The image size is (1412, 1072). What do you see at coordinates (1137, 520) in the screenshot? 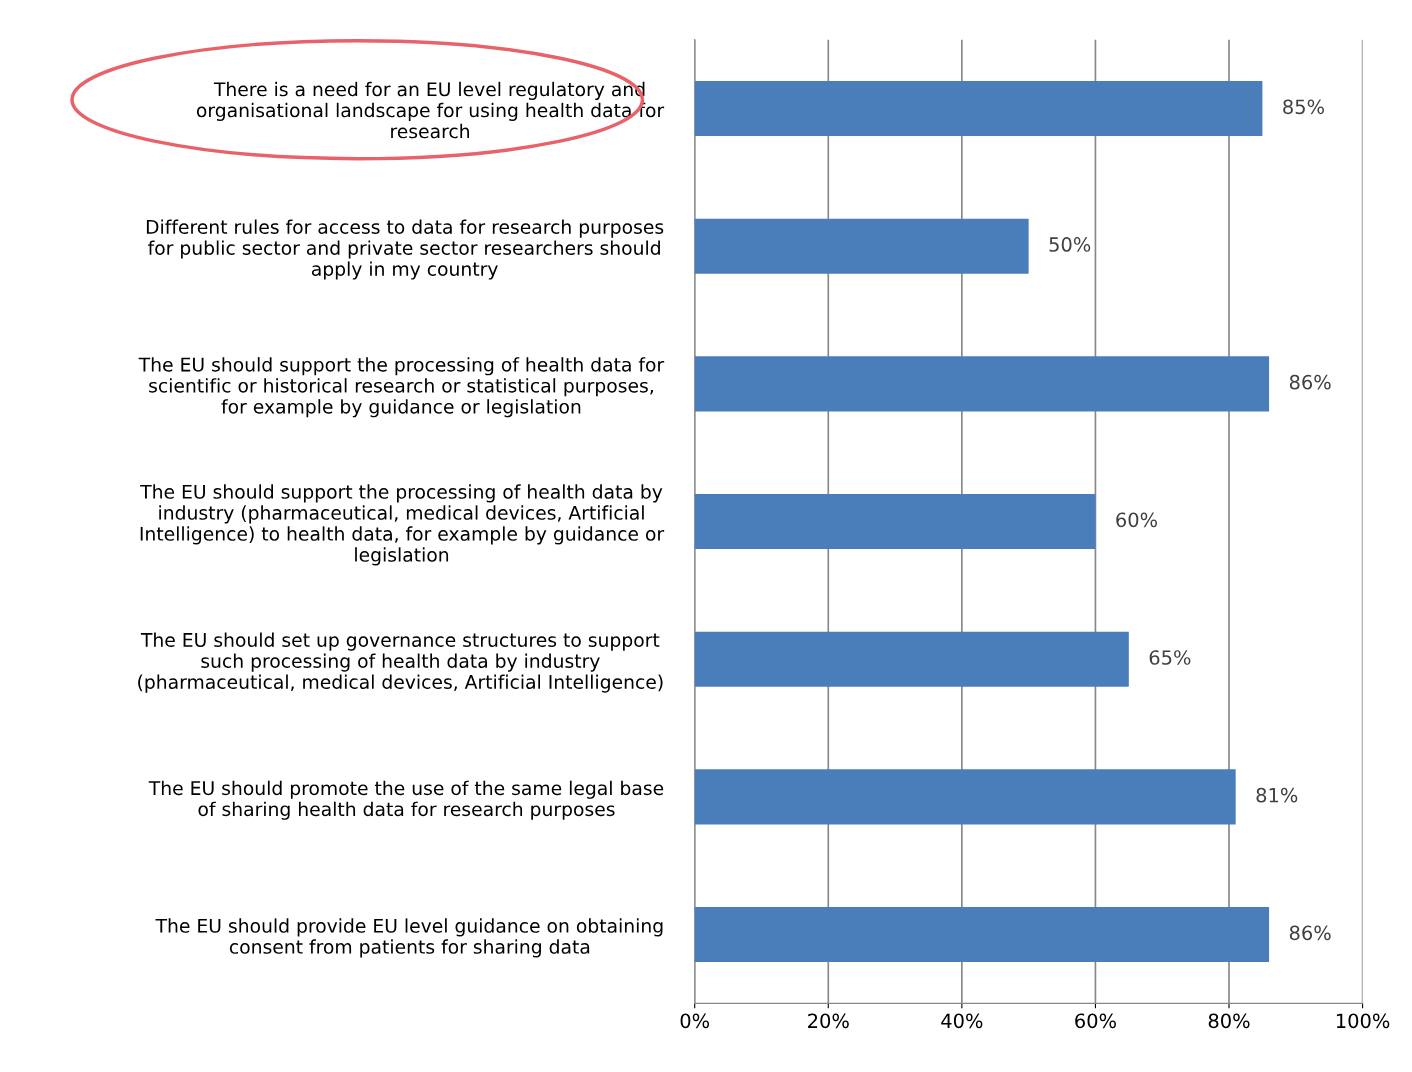
I see `data-label: 60%` at bounding box center [1137, 520].